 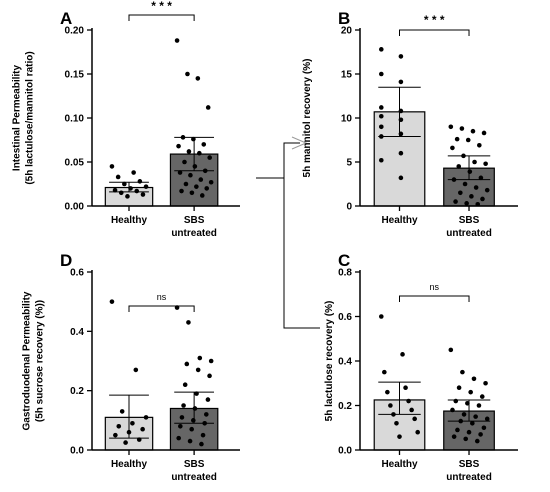 What do you see at coordinates (345, 317) in the screenshot?
I see `y-tick-label: 0.6` at bounding box center [345, 317].